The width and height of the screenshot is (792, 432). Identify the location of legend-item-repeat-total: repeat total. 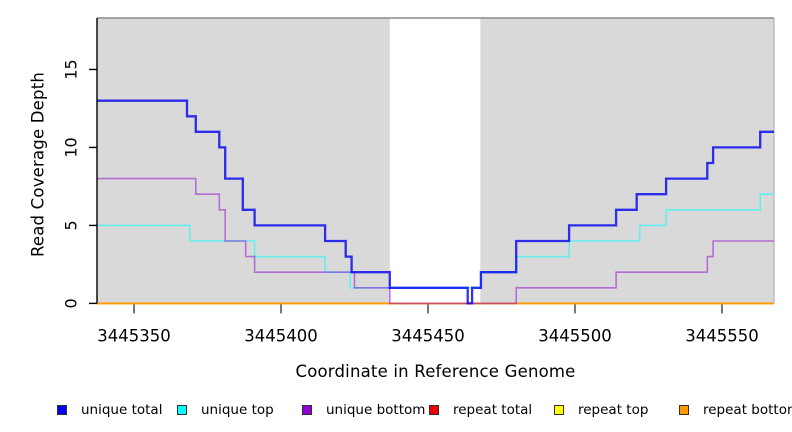
(480, 410).